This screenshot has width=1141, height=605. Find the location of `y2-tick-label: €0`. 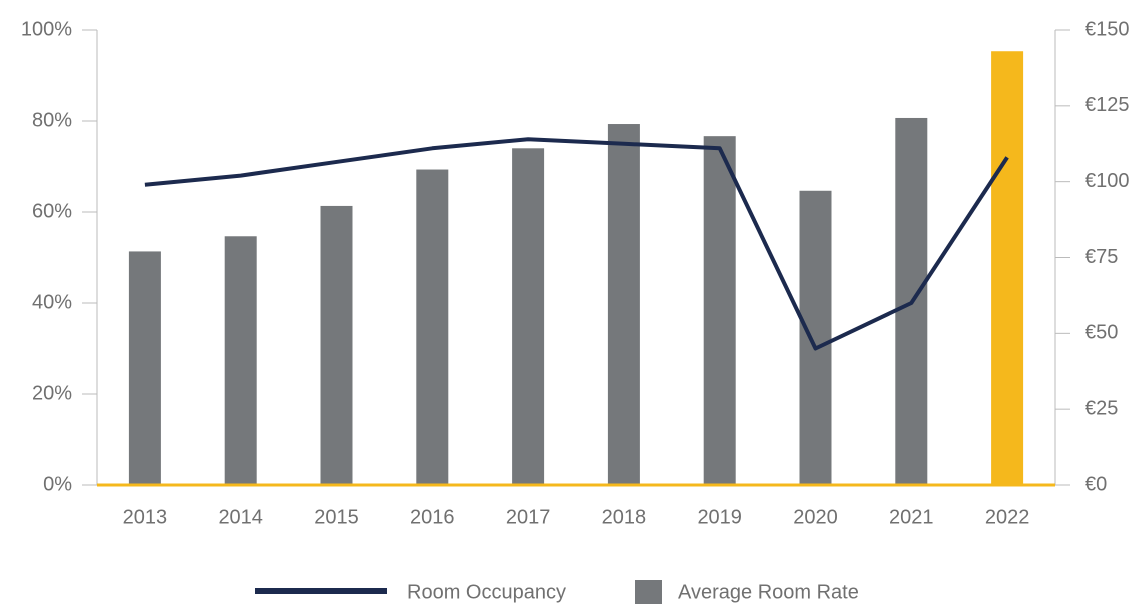

y2-tick-label: €0 is located at coordinates (1096, 484).